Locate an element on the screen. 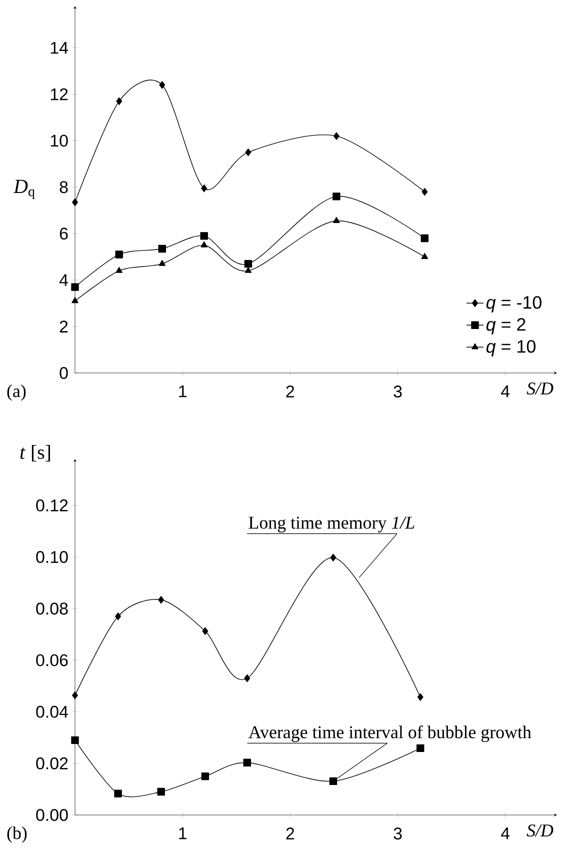 Image resolution: width=568 pixels, height=859 pixels. y-tick-label: 6 is located at coordinates (64, 234).